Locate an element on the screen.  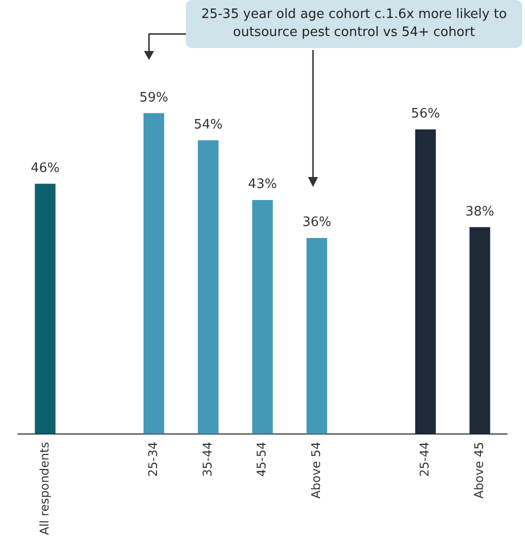
data-label: 56% is located at coordinates (425, 114).